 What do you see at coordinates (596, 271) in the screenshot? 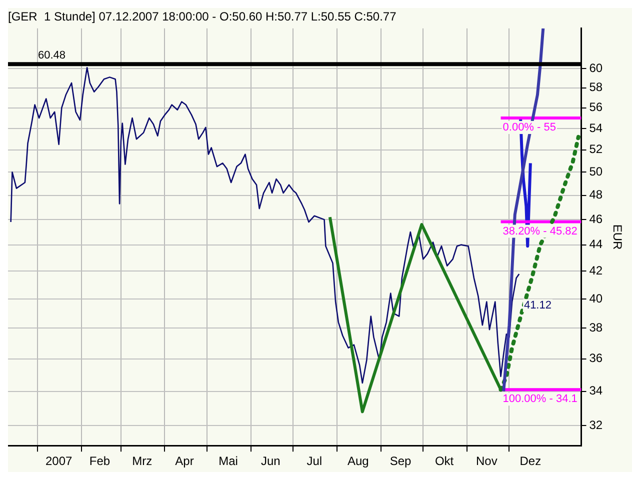
I see `y-tick-label: 42` at bounding box center [596, 271].